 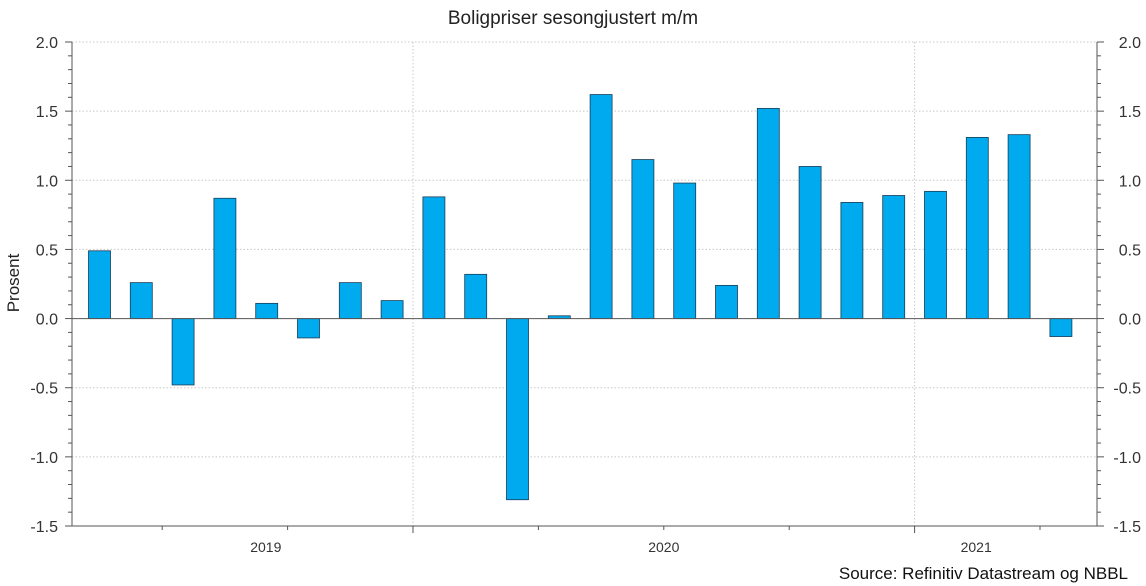 I want to click on x-tick-label: 2021, so click(x=976, y=547).